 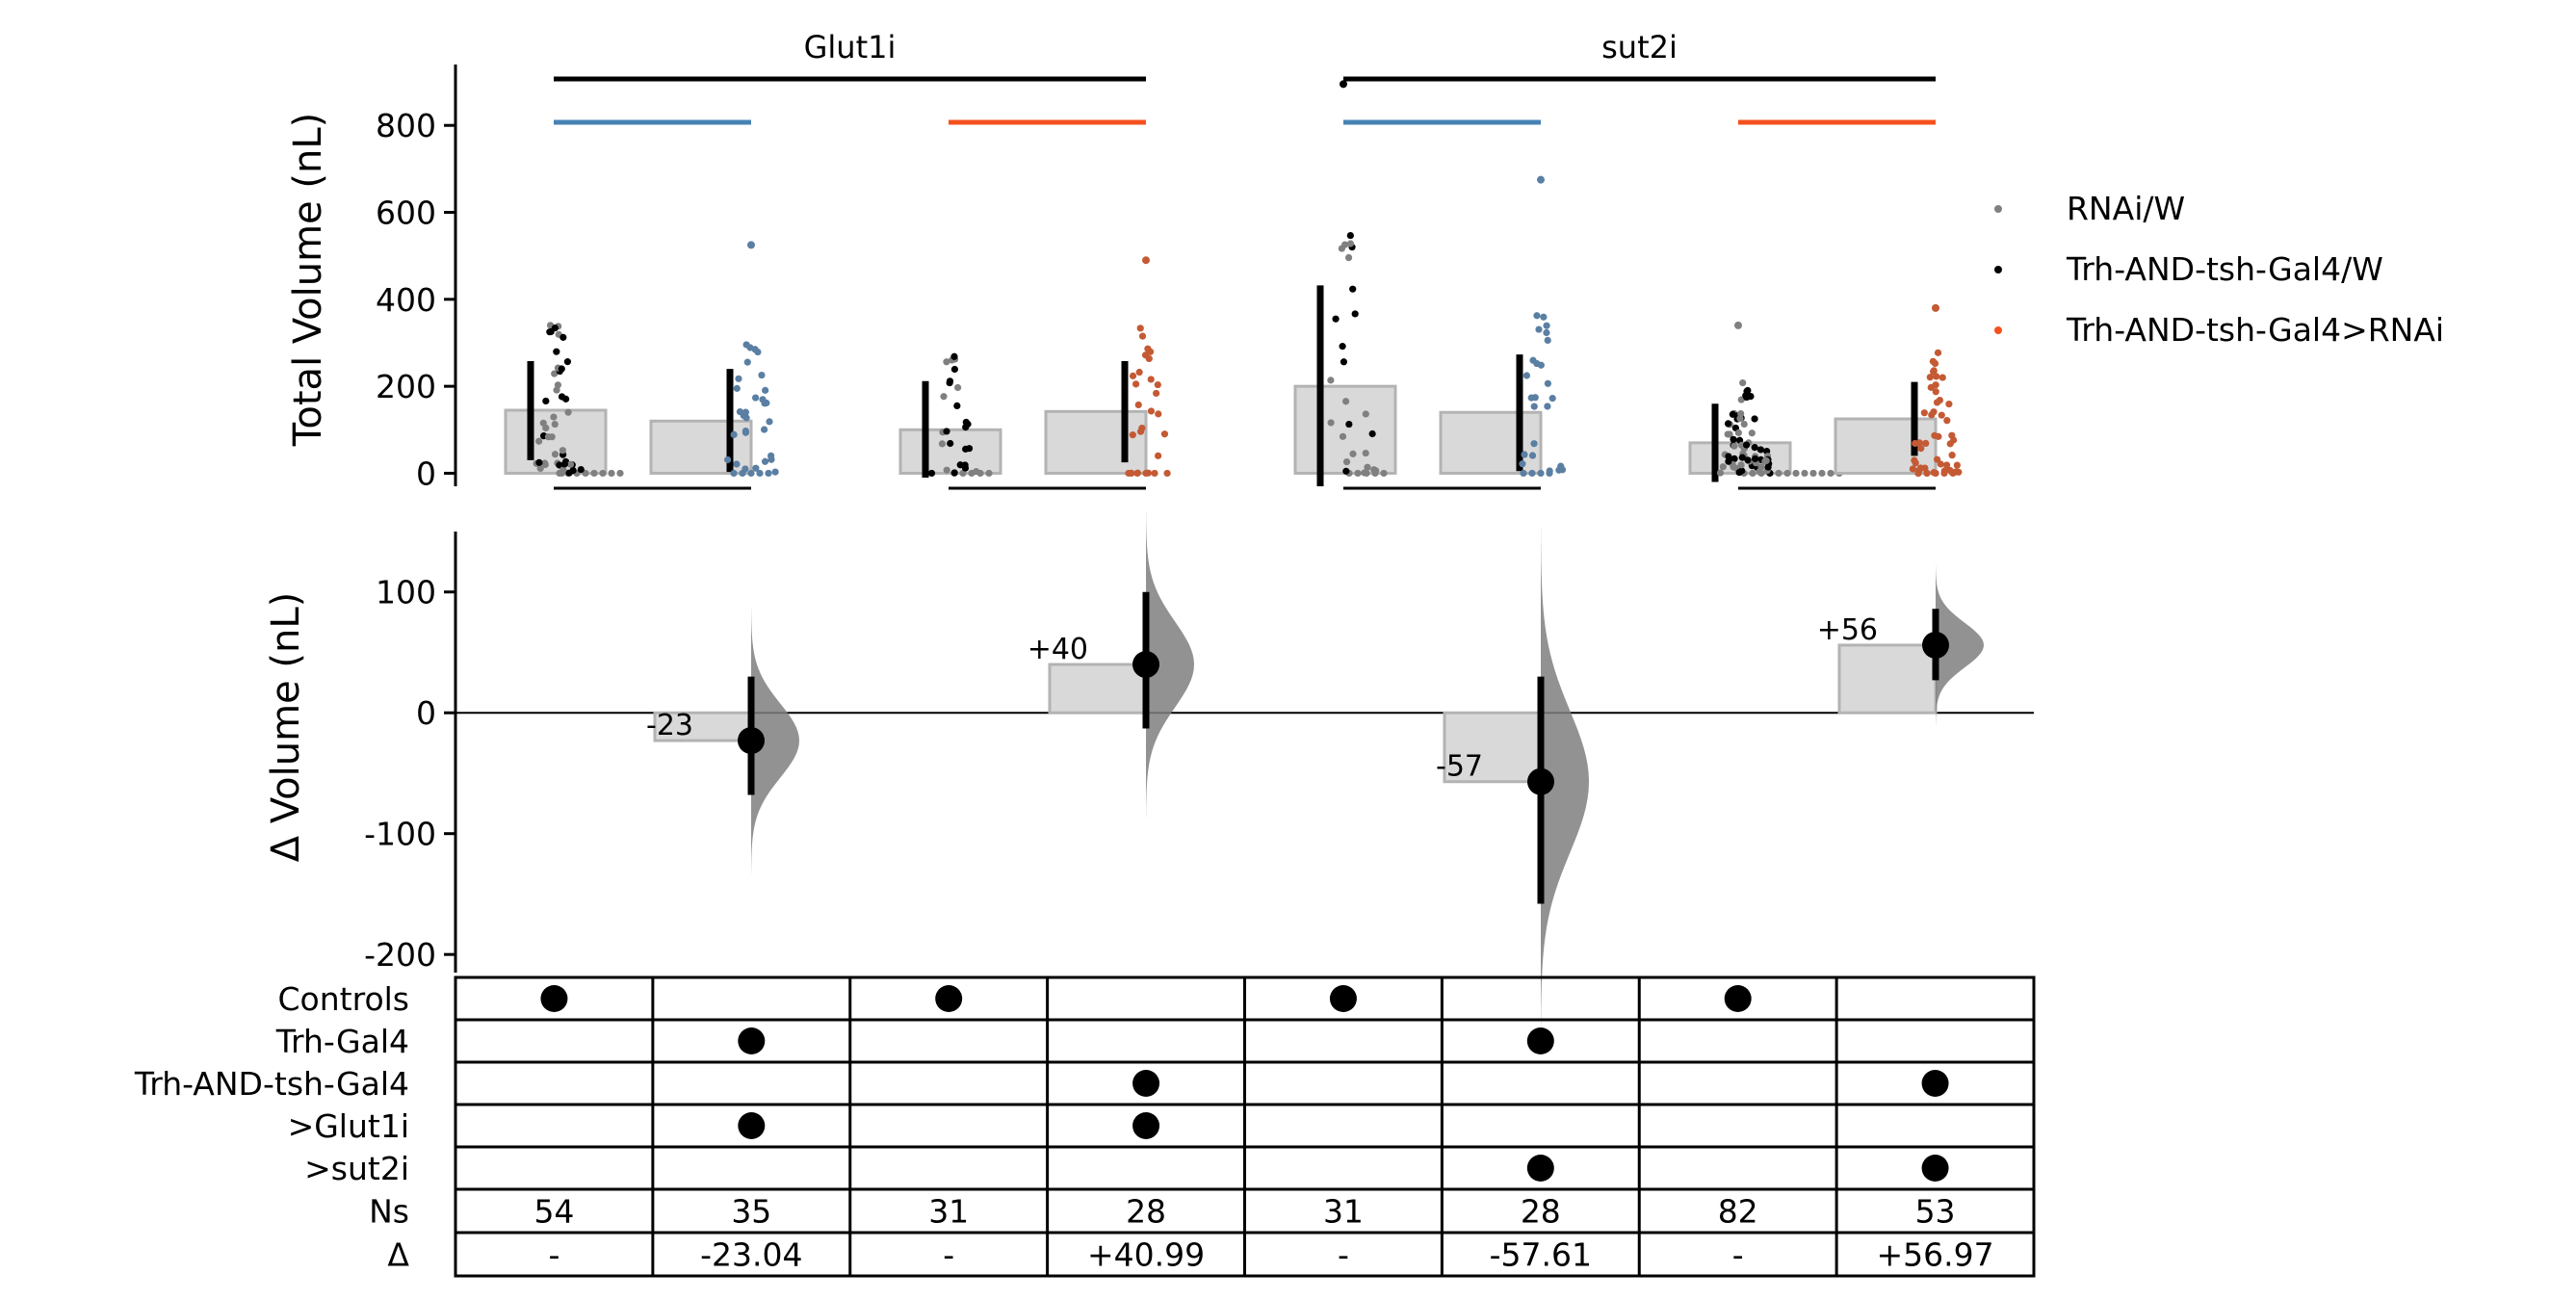 What do you see at coordinates (406, 126) in the screenshot?
I see `top-y-tick-label: 800` at bounding box center [406, 126].